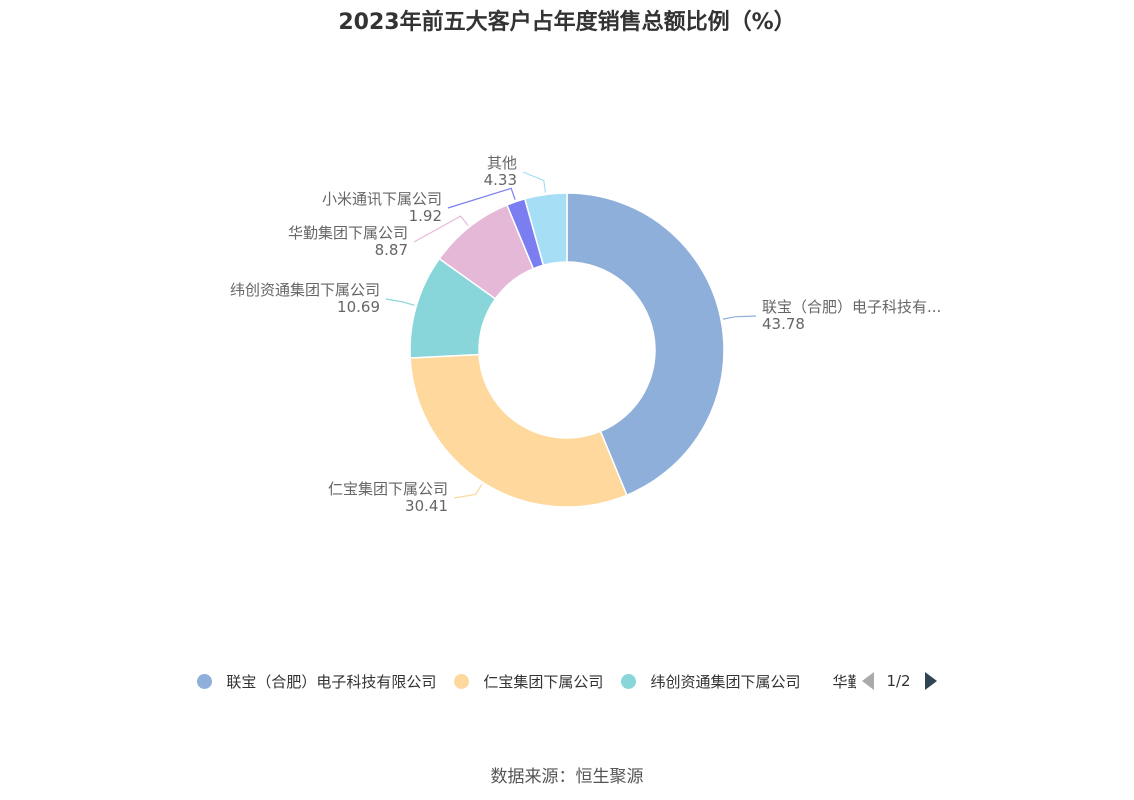 The image size is (1134, 800). I want to click on legend-next-arrow-icon, so click(930, 681).